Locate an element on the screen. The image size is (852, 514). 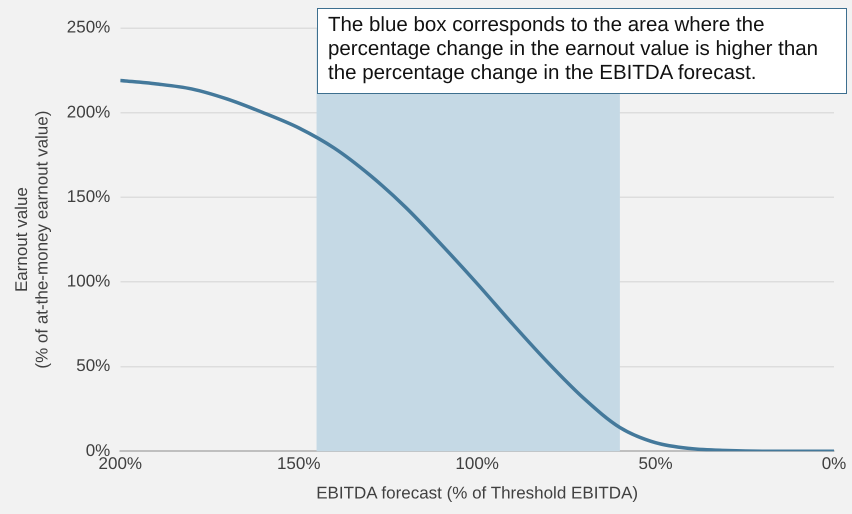
x-tick-label: 100% is located at coordinates (477, 464).